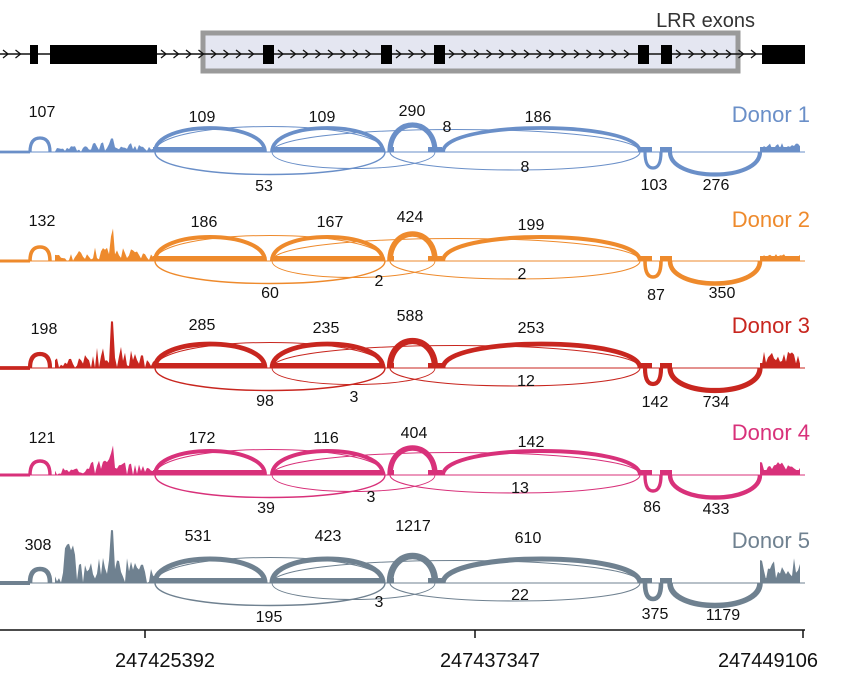 The image size is (842, 676). What do you see at coordinates (322, 117) in the screenshot?
I see `junction-count-label: 109` at bounding box center [322, 117].